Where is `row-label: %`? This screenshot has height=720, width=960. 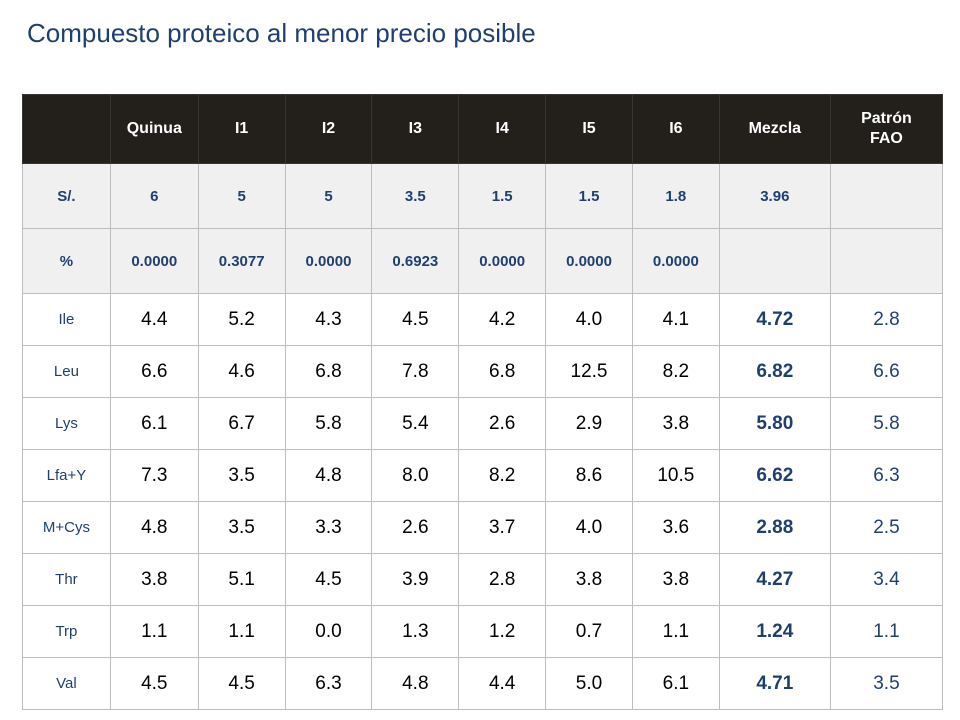
row-label: % is located at coordinates (66, 261).